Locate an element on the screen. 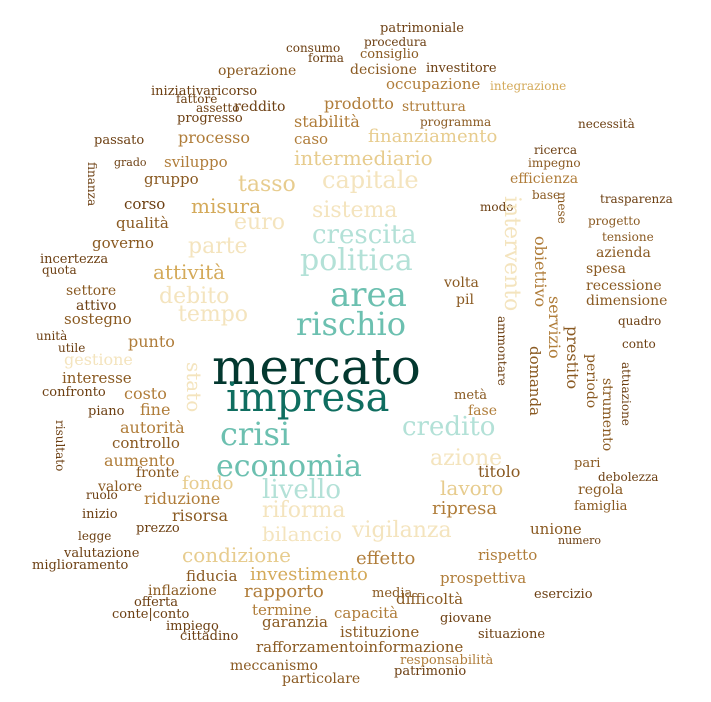 The width and height of the screenshot is (711, 702). cloud-word: servizio is located at coordinates (554, 327).